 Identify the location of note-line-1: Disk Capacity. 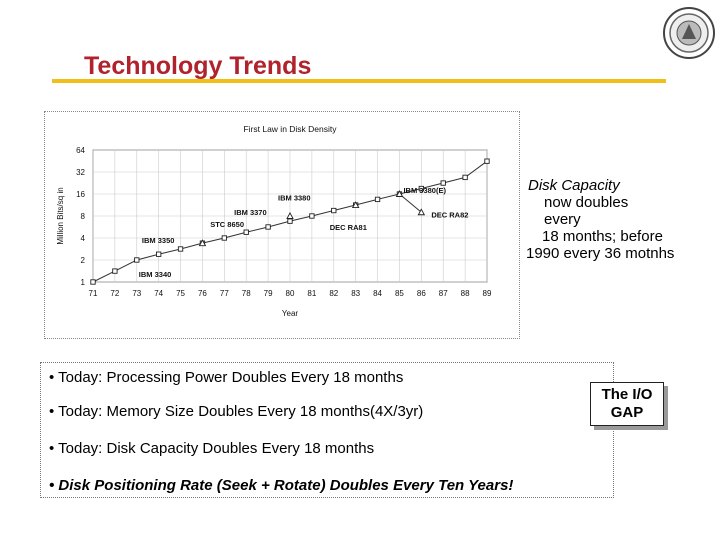
(574, 185).